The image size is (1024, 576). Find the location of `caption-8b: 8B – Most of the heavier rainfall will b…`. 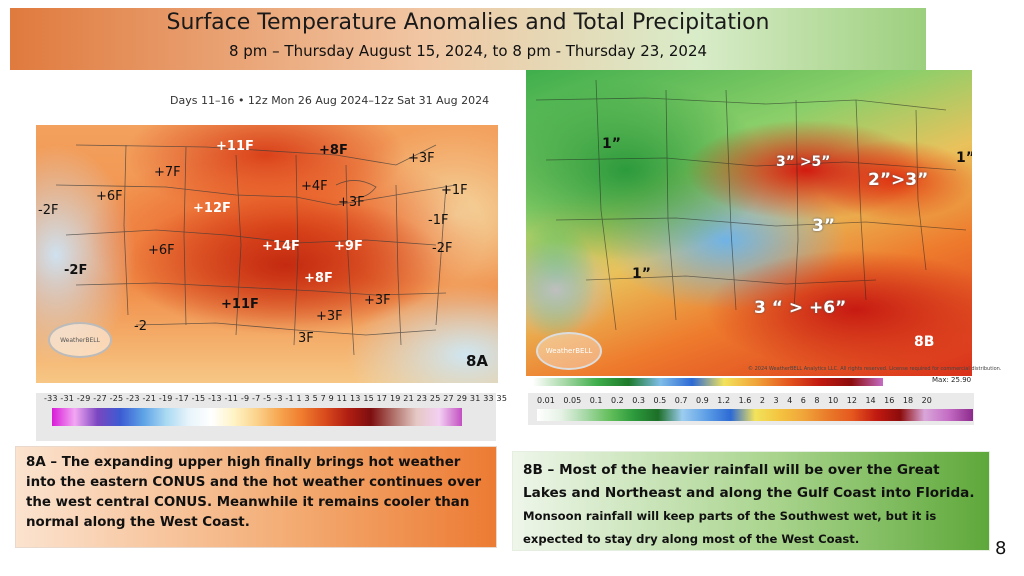

caption-8b: 8B – Most of the heavier rainfall will b… is located at coordinates (751, 501).